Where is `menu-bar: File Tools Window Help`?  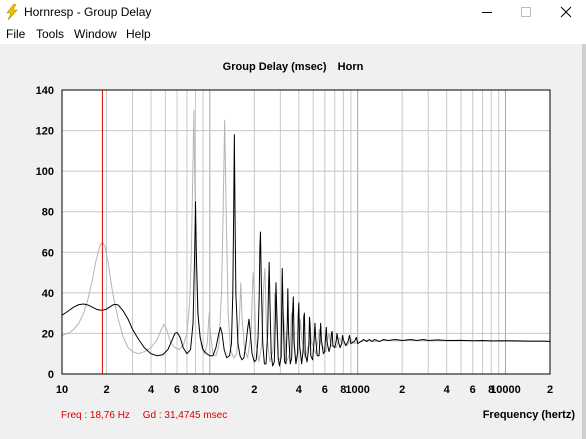 menu-bar: File Tools Window Help is located at coordinates (293, 34).